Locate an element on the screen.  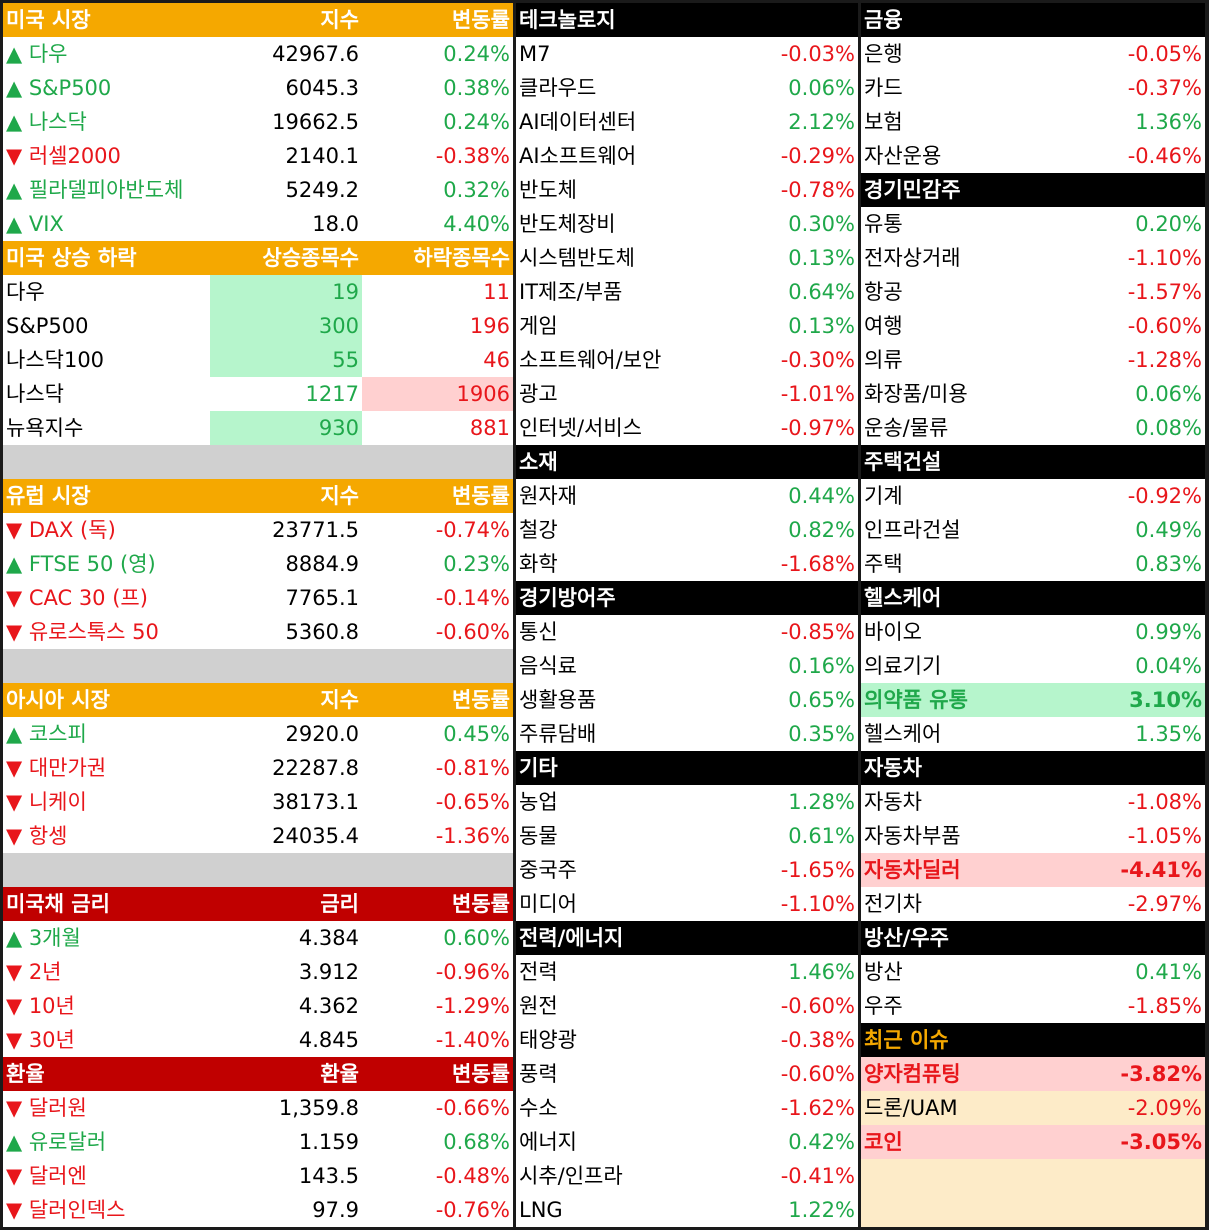
row-change: 1.28% is located at coordinates (821, 802).